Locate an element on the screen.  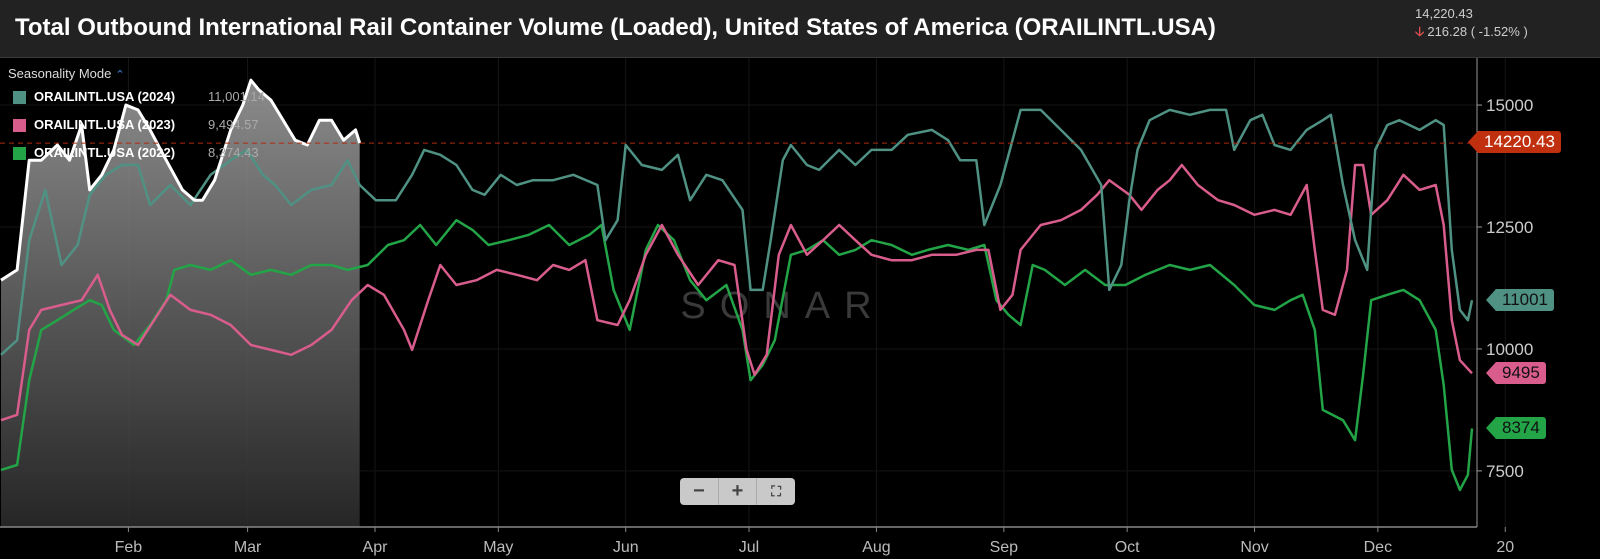
seasonality-mode-toggle: Seasonality Mode ⌃ is located at coordinates (66, 73).